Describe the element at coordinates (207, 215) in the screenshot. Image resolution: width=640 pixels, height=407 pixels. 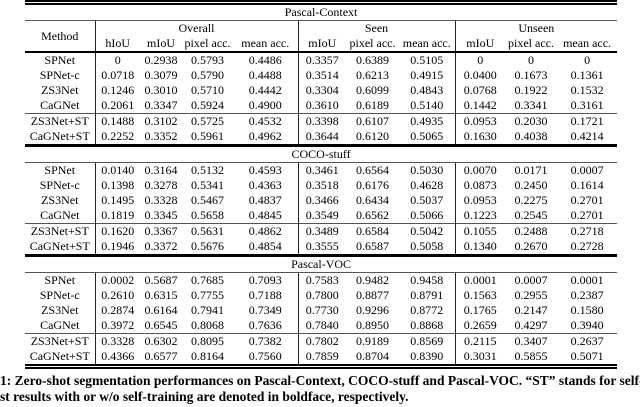
I see `value-cell: 0.5658` at that location.